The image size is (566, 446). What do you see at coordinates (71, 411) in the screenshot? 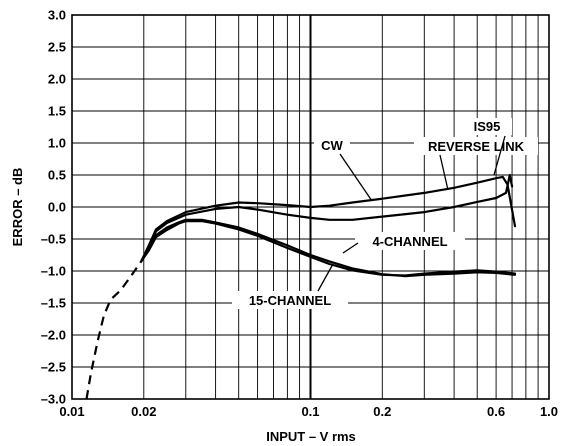
I see `x-tick-label: 0.01` at bounding box center [71, 411].